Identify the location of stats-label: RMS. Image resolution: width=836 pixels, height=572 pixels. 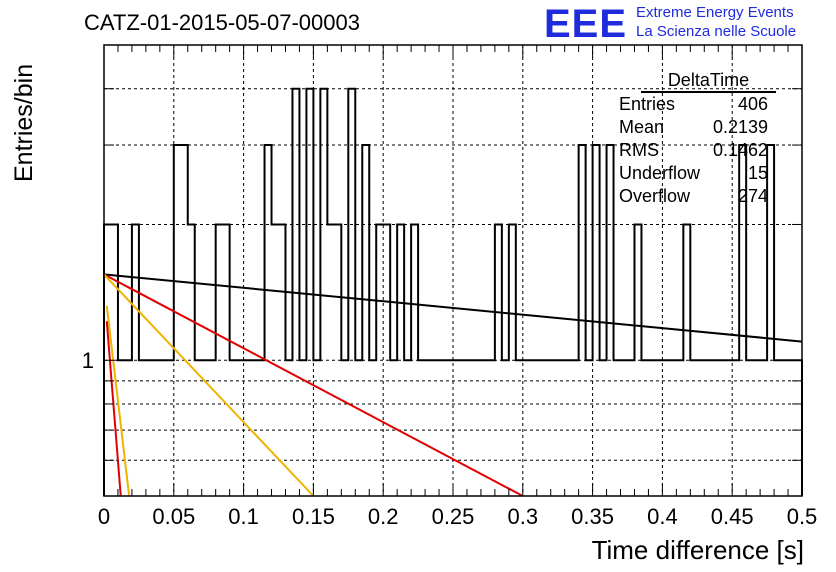
(639, 150).